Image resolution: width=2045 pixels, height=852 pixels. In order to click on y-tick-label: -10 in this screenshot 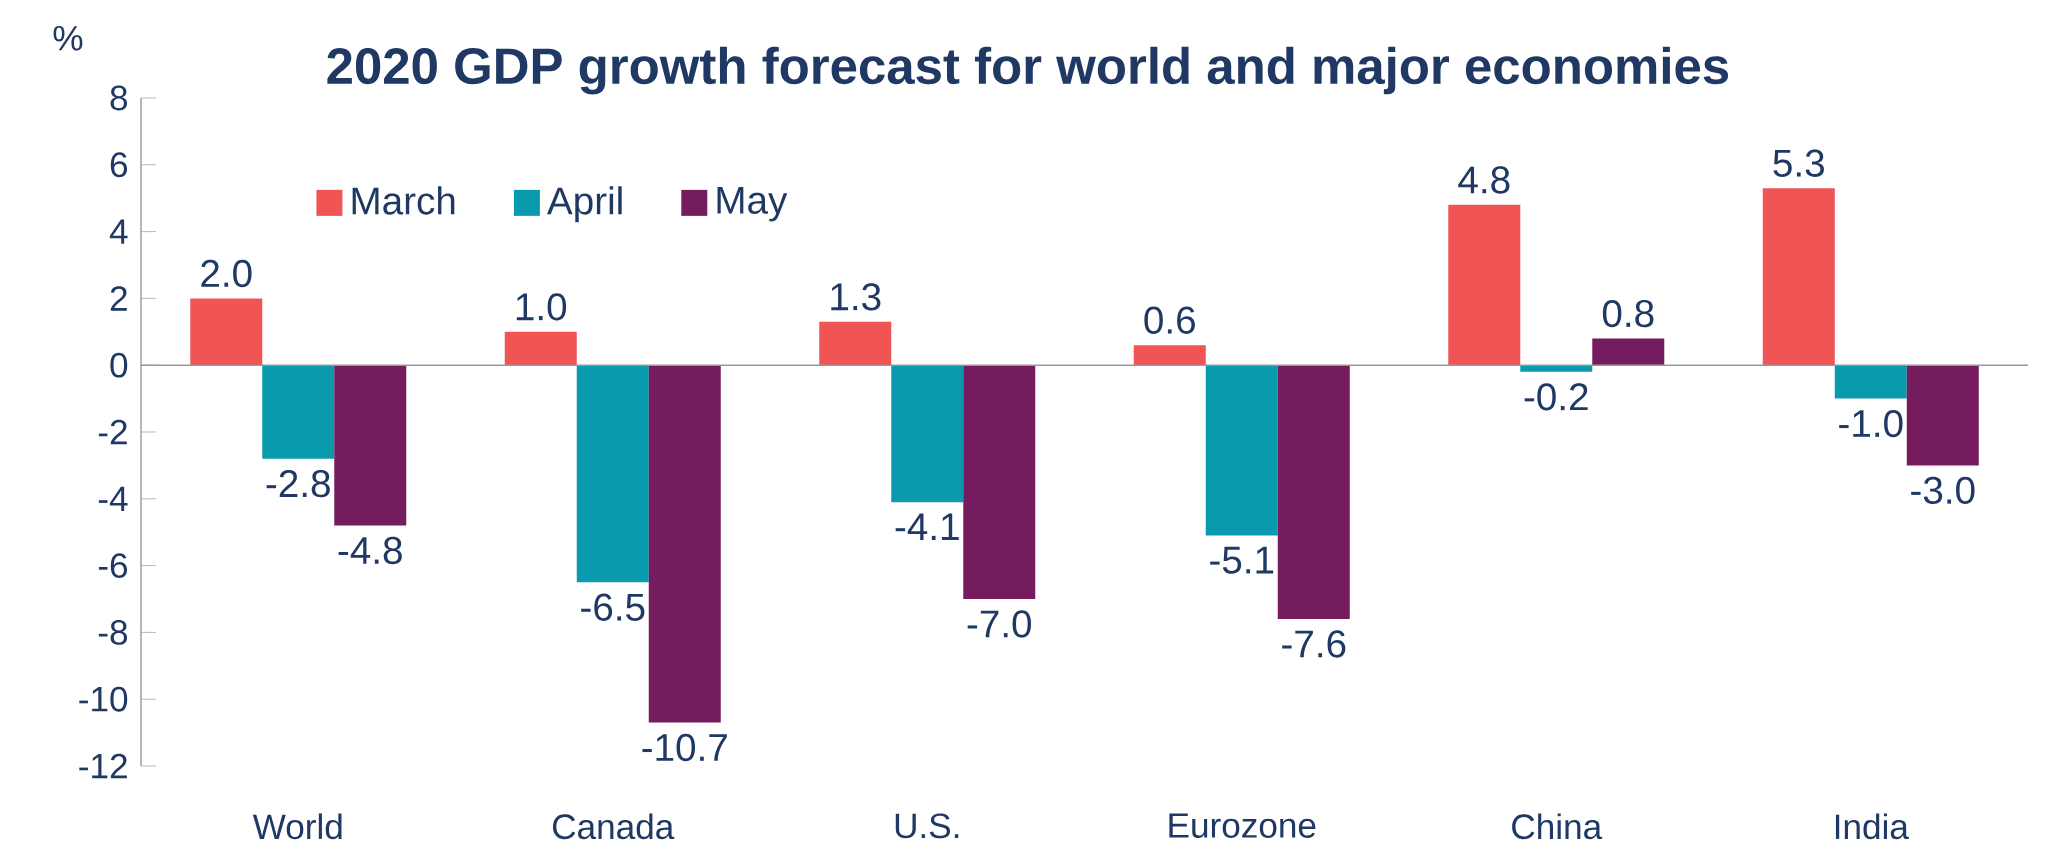, I will do `click(103, 699)`.